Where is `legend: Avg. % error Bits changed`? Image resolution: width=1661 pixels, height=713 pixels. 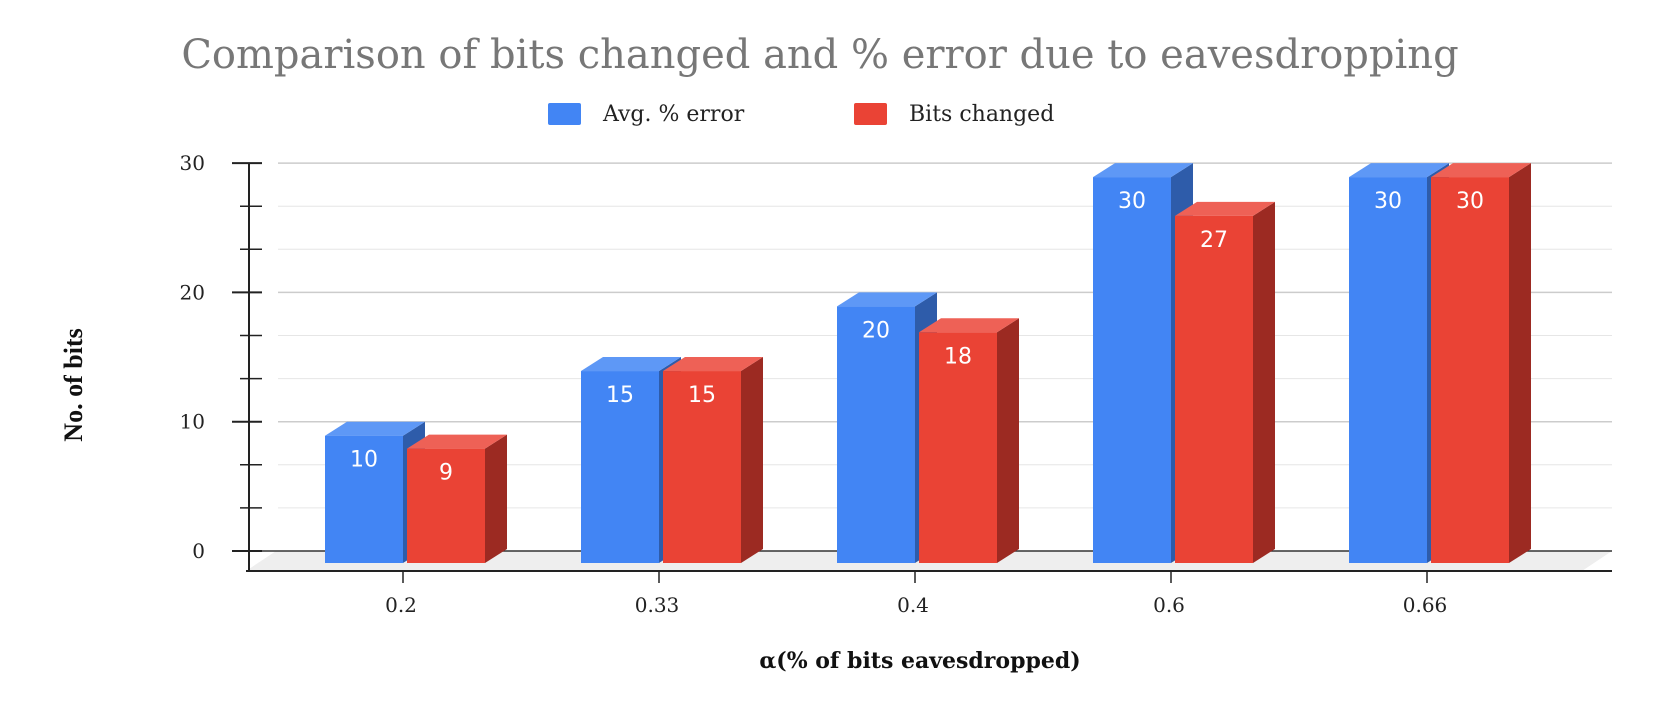
legend: Avg. % error Bits changed is located at coordinates (801, 114).